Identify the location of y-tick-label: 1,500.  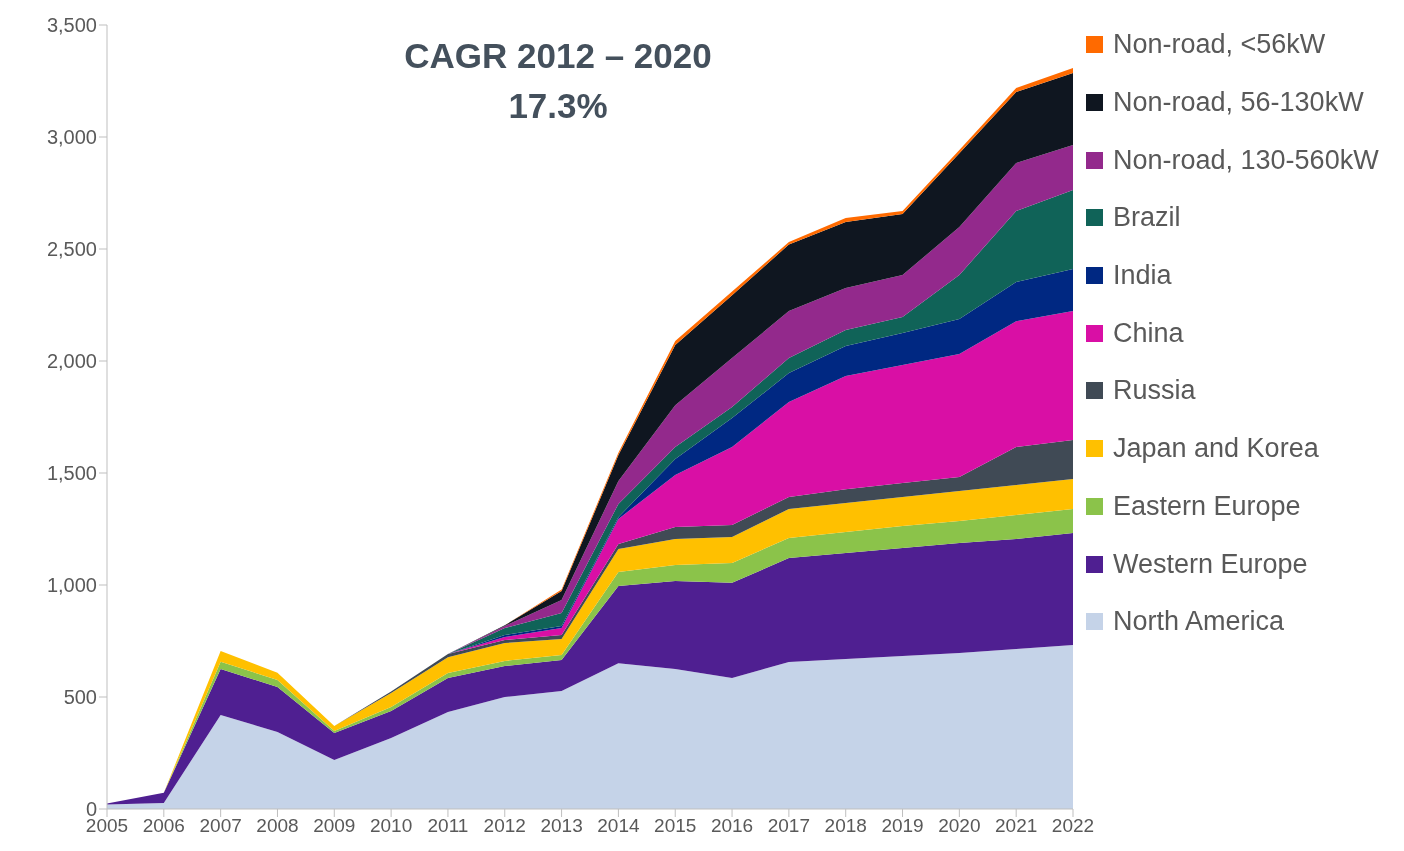
(71, 473).